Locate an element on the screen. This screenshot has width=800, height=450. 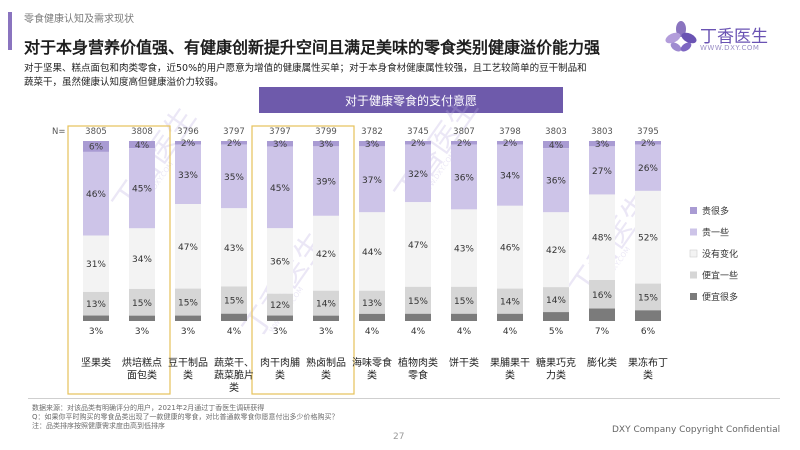
section-accent-bar is located at coordinates (10, 31).